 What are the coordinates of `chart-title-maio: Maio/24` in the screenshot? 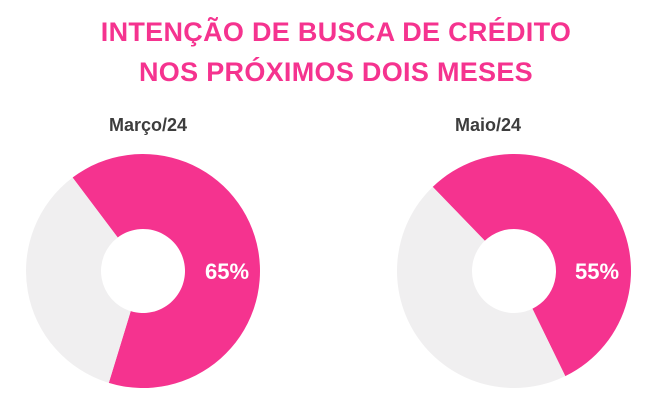 It's located at (488, 125).